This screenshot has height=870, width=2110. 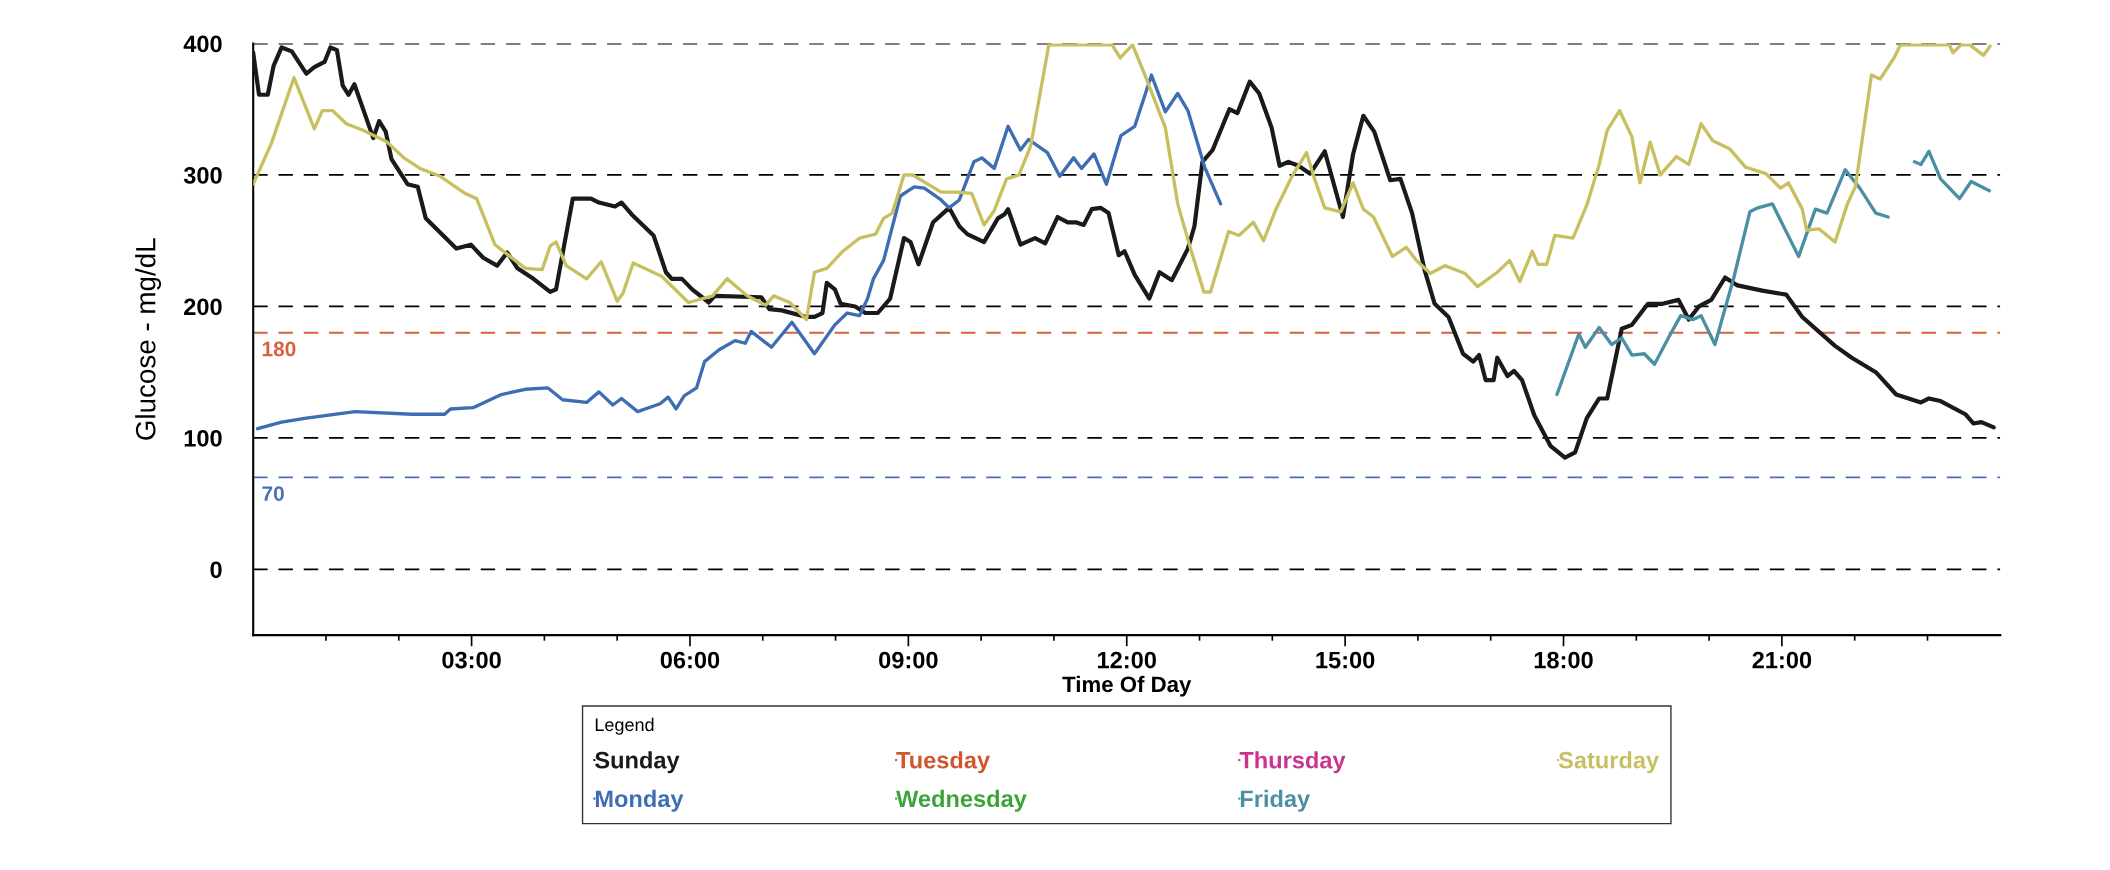 What do you see at coordinates (690, 660) in the screenshot?
I see `x-tick-label: 06:00` at bounding box center [690, 660].